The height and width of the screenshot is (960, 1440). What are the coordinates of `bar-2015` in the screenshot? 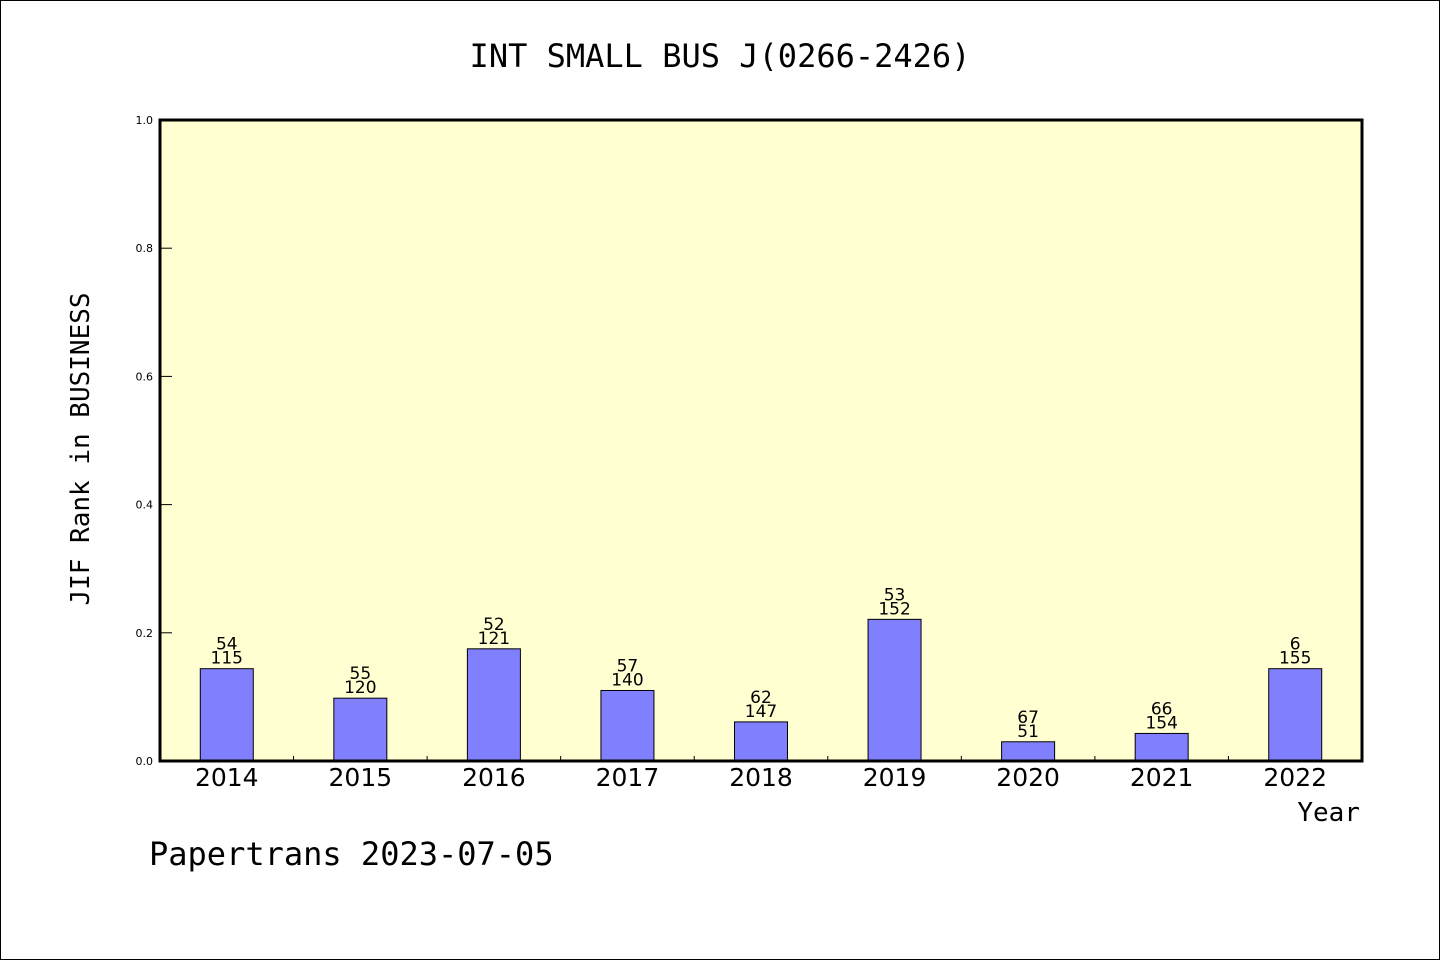 It's located at (360, 729).